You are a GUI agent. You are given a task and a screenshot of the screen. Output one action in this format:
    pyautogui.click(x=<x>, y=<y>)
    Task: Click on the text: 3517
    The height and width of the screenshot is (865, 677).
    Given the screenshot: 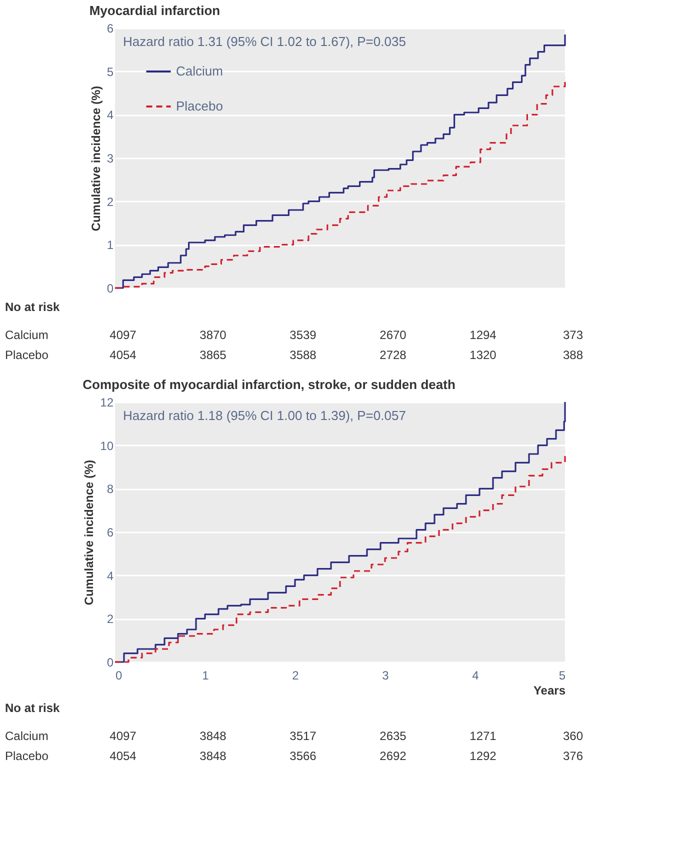 What is the action you would take?
    pyautogui.click(x=303, y=736)
    